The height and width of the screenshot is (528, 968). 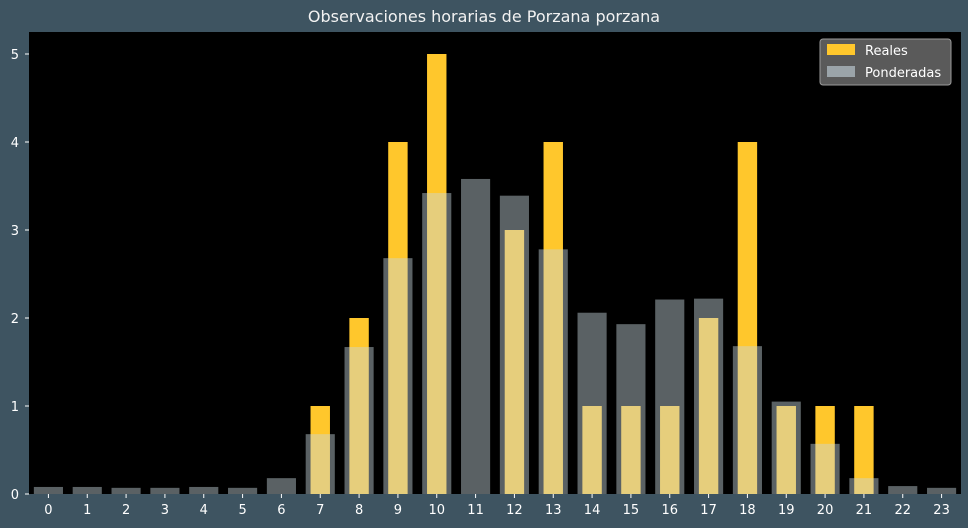 I want to click on x-tick-label-17: 17, so click(x=708, y=510).